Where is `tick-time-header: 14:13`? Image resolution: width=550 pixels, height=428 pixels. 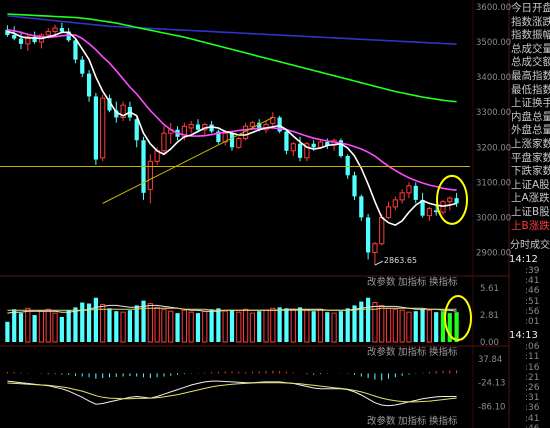
tick-time-header: 14:13 is located at coordinates (523, 336).